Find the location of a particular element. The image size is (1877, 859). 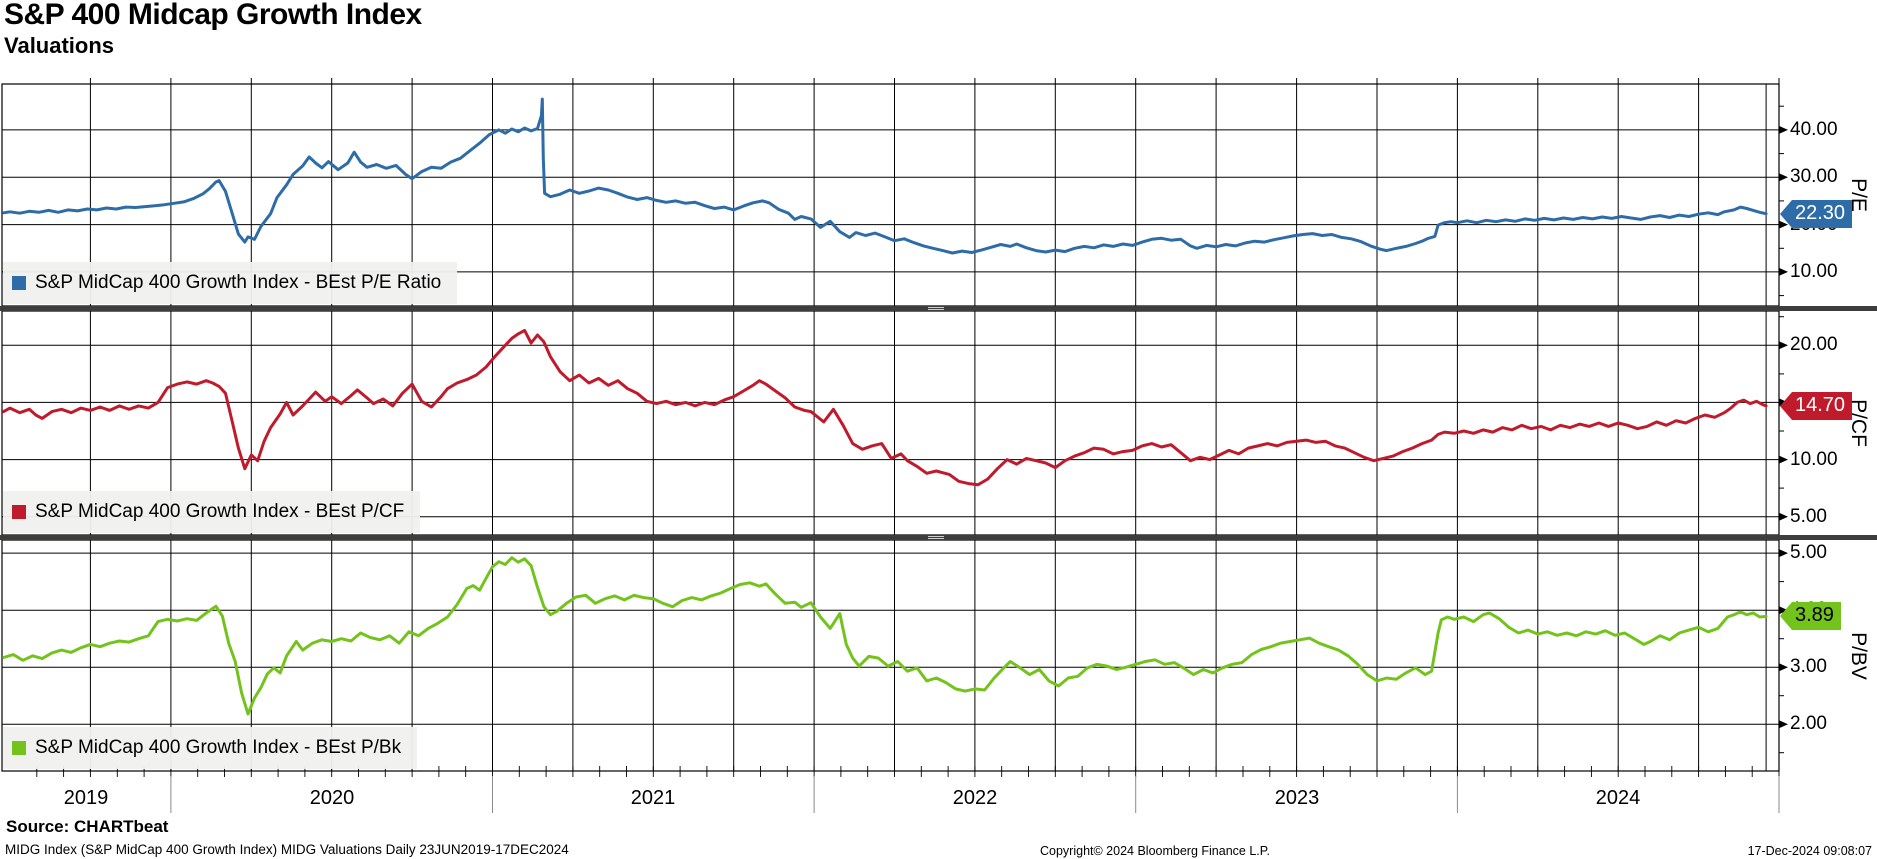

badge-value-pe: 22.30 is located at coordinates (1822, 213).